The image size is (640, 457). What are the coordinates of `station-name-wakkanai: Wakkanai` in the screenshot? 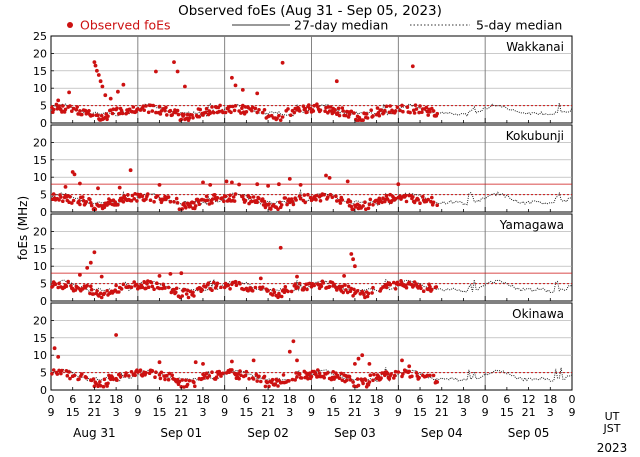 It's located at (535, 47).